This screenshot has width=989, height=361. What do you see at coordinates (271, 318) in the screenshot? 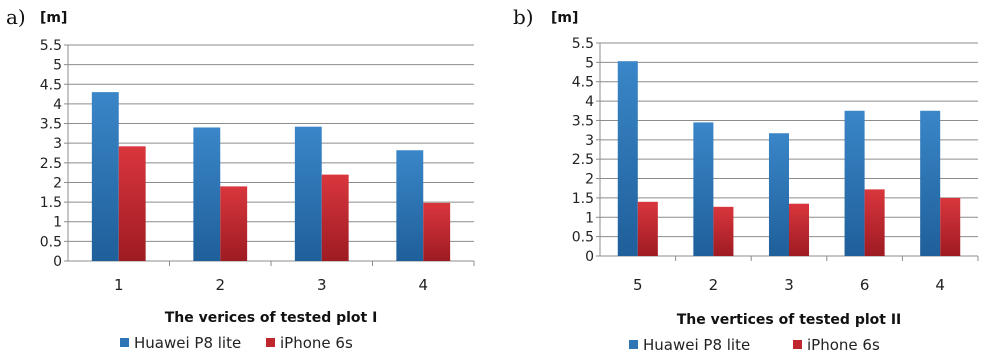
I see `x-axis-title: The verices of tested plot I` at bounding box center [271, 318].